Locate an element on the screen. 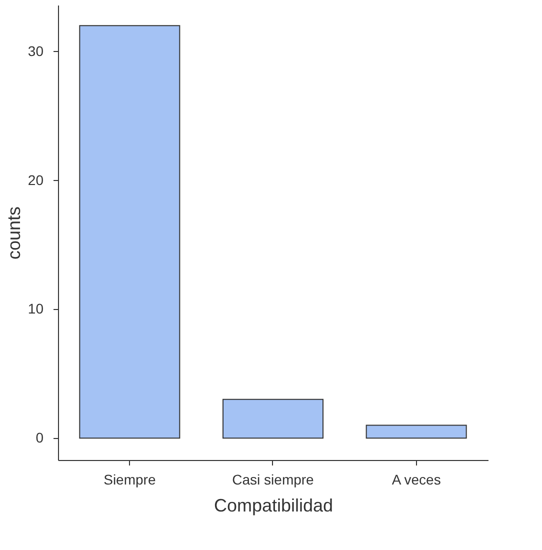 The image size is (542, 550). y-tick-label: 10 is located at coordinates (36, 308).